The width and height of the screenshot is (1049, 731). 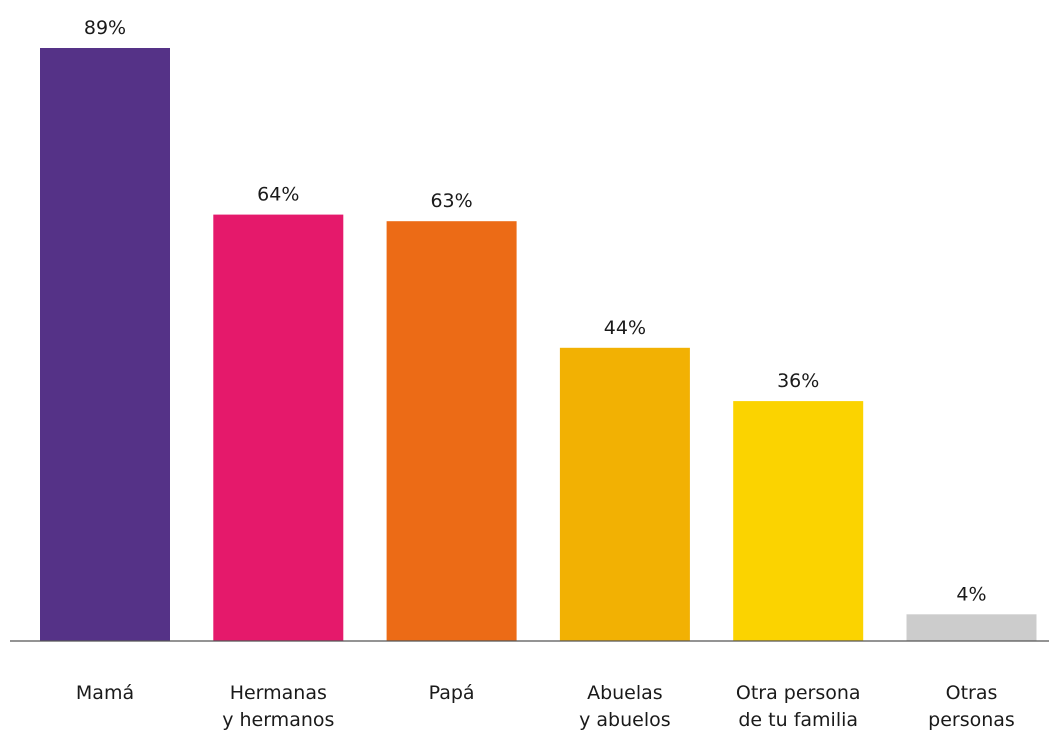 I want to click on value-label-1: 64%, so click(x=278, y=195).